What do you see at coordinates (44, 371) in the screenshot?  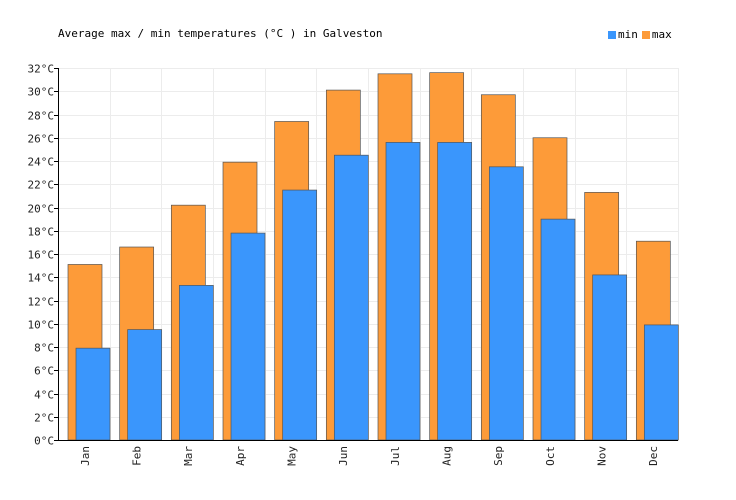 I see `y-tick-label: 6°C` at bounding box center [44, 371].